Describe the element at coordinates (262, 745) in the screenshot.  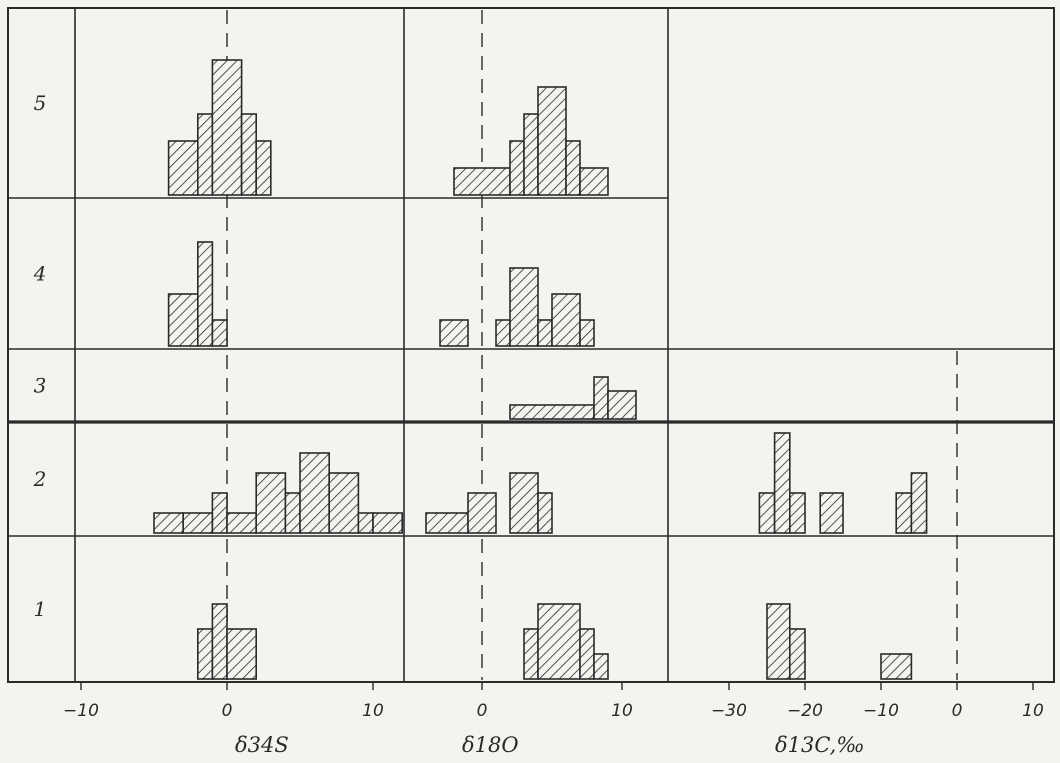
I see `x-axis-label-s34: δ34S` at that location.